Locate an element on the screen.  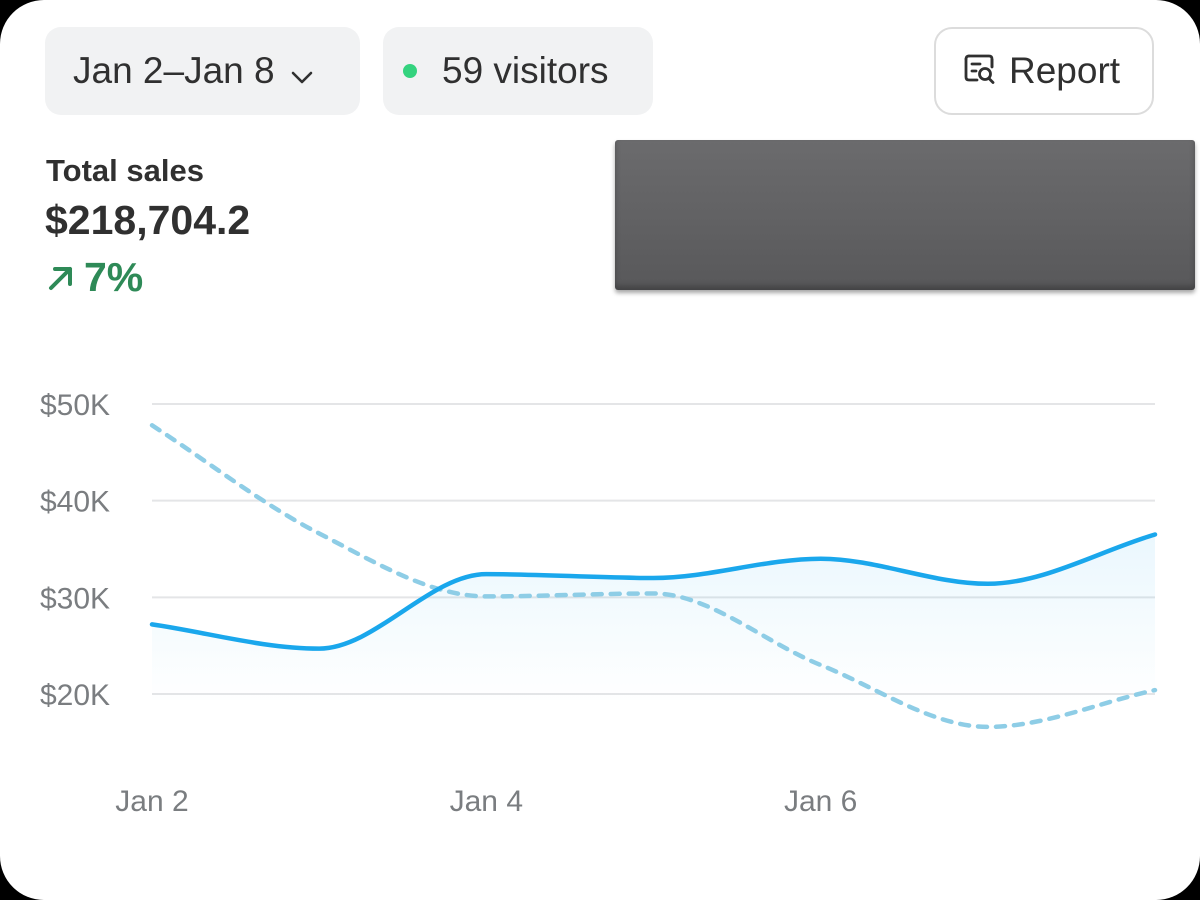
metric-value: $218,704.2 is located at coordinates (148, 220).